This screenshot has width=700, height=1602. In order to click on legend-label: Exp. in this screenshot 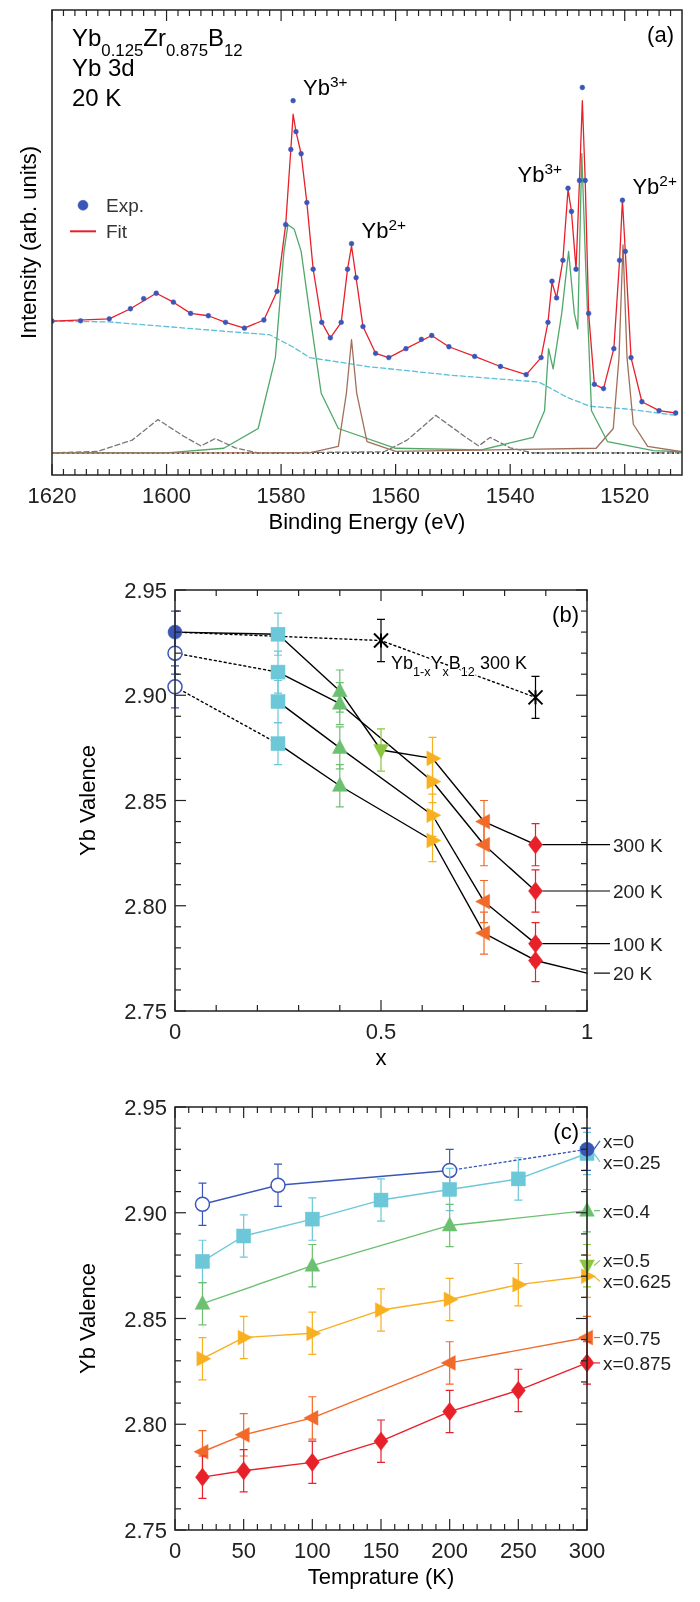, I will do `click(125, 206)`.